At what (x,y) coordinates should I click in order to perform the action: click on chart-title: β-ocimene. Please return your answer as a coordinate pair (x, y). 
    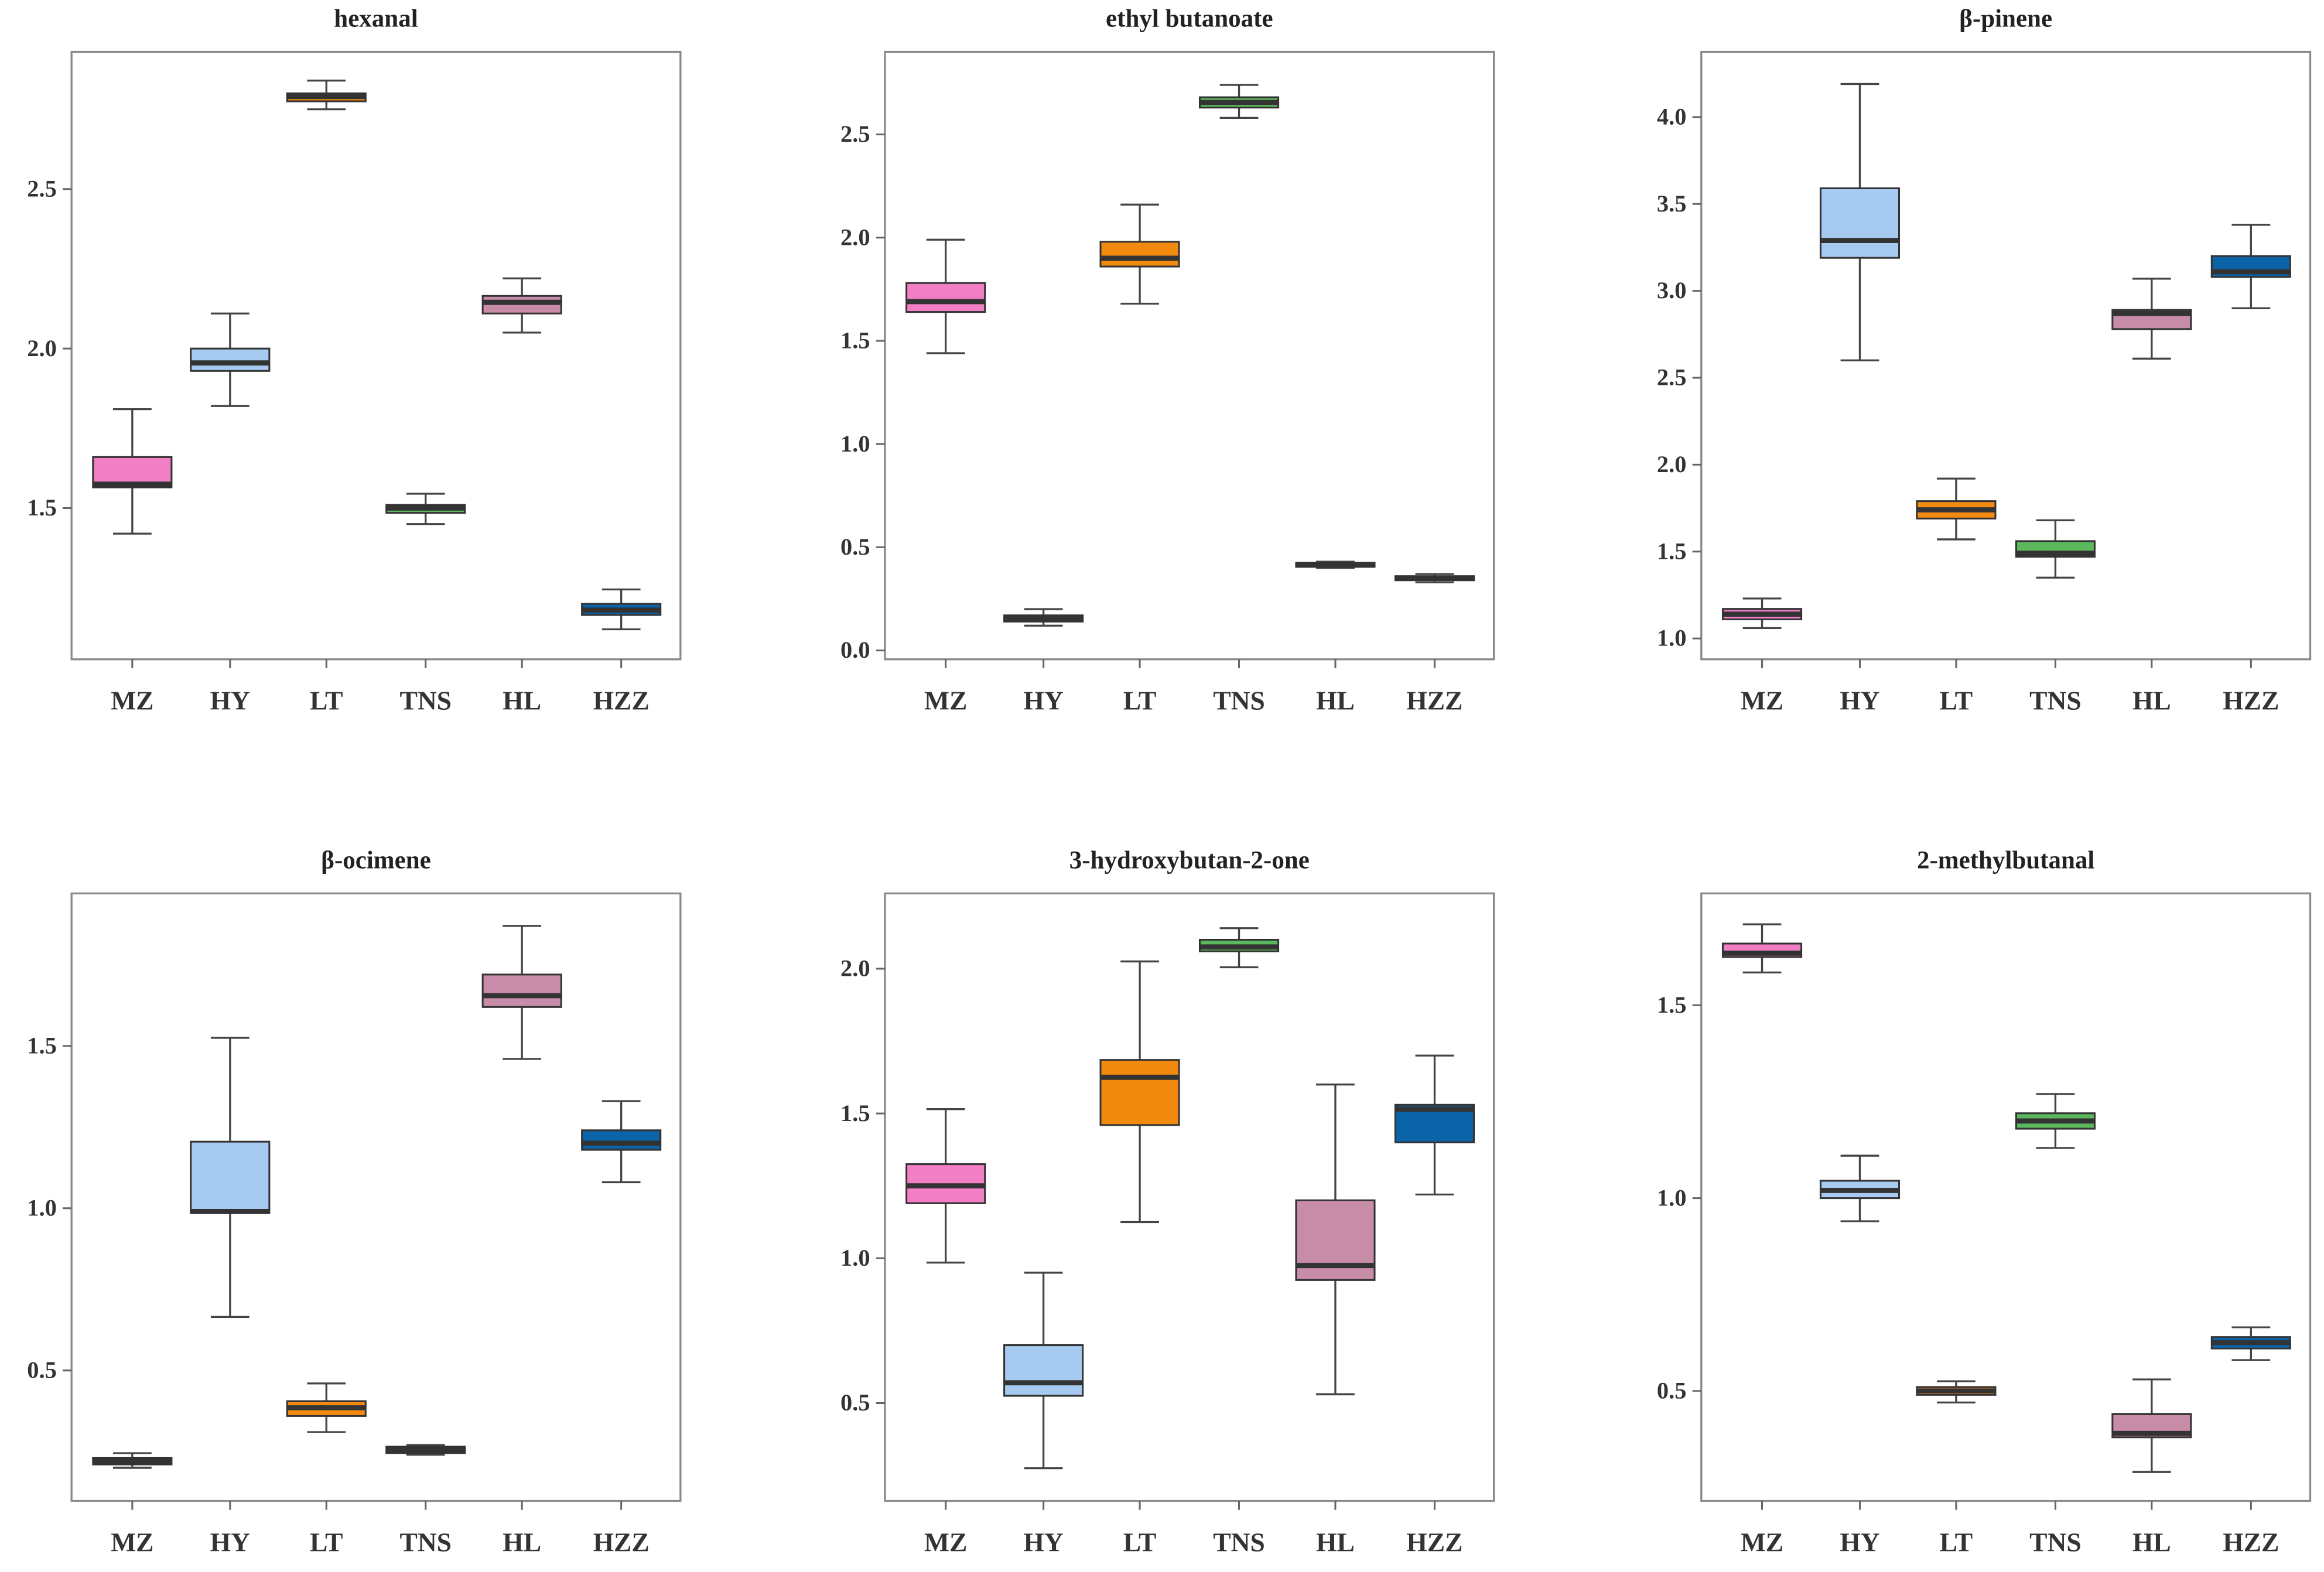
    Looking at the image, I should click on (375, 860).